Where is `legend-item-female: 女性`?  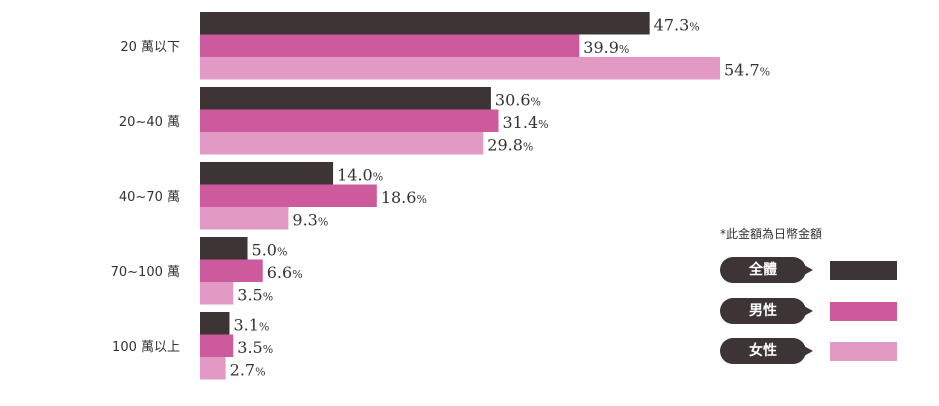 legend-item-female: 女性 is located at coordinates (810, 351).